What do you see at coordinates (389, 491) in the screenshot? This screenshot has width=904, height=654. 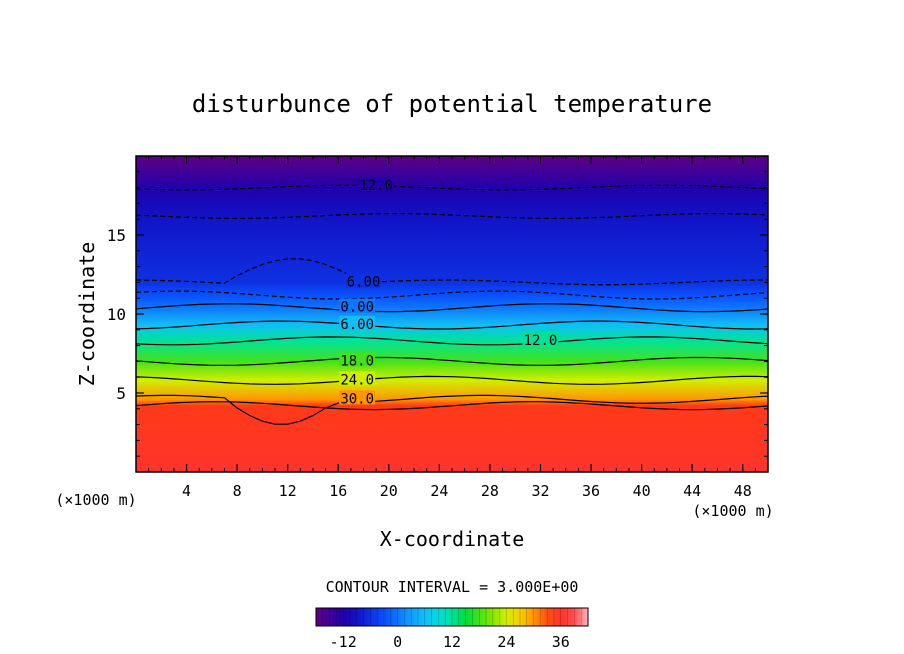 I see `x-tick-label: 20` at bounding box center [389, 491].